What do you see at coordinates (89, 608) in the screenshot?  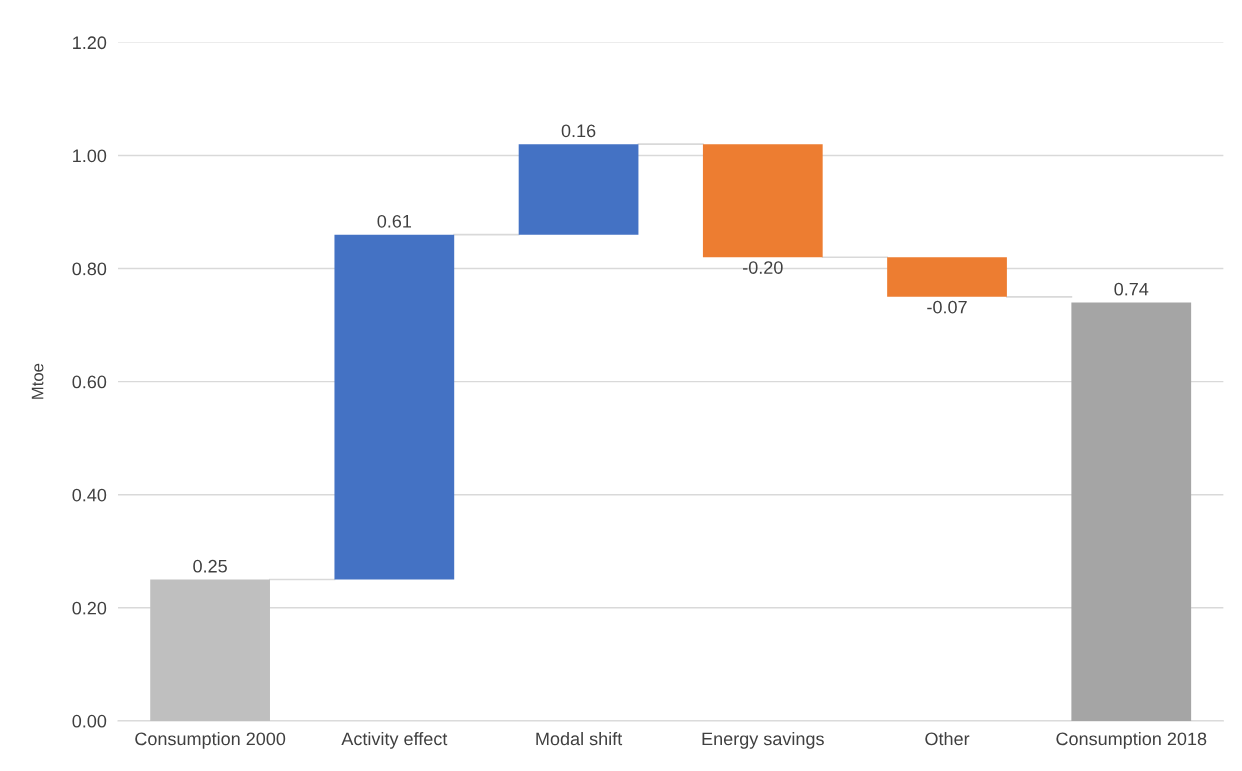 I see `y-tick-label: 0.20` at bounding box center [89, 608].